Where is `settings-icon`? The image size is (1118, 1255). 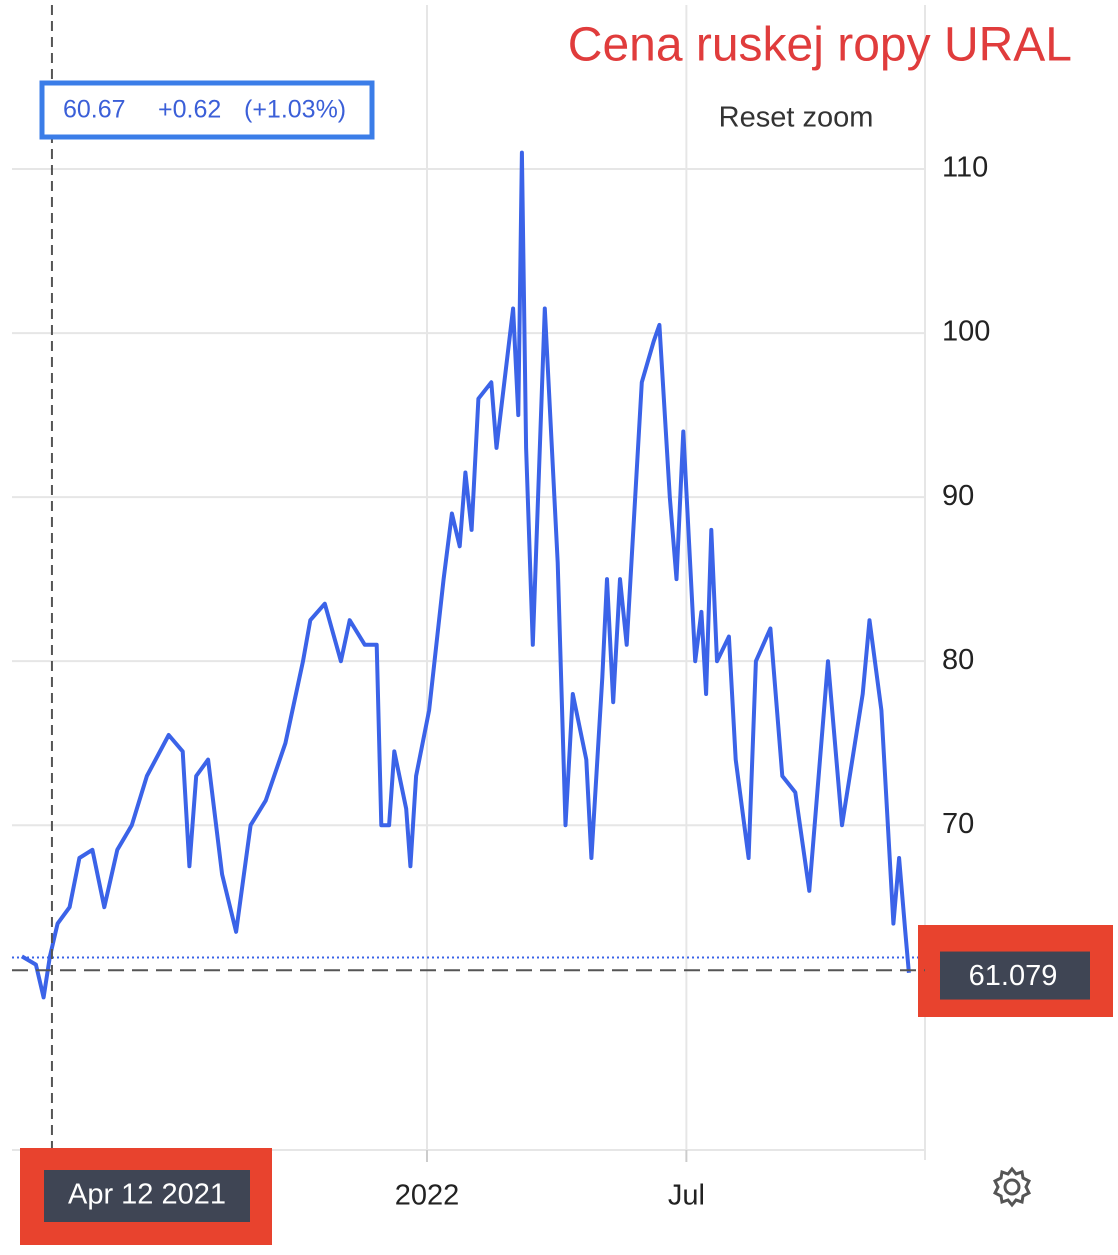 settings-icon is located at coordinates (1012, 1187).